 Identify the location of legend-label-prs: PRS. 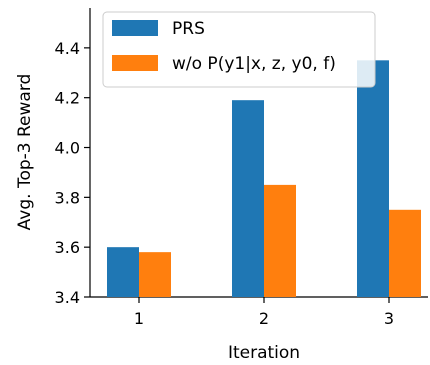
(188, 29).